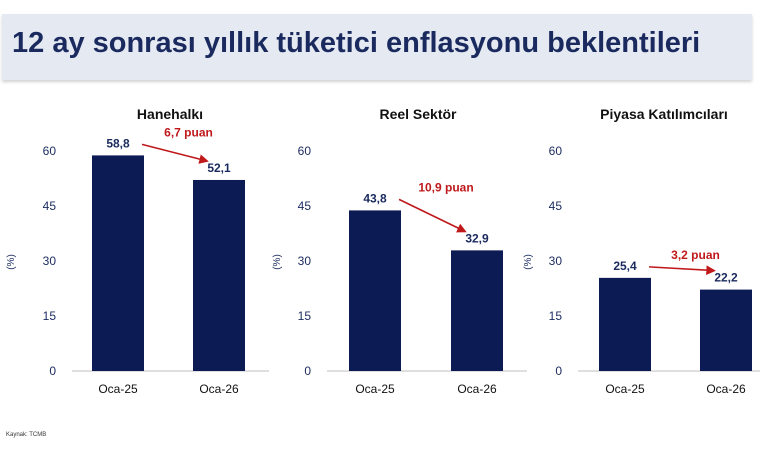 The height and width of the screenshot is (450, 760). Describe the element at coordinates (664, 114) in the screenshot. I see `chart-title: Piyasa Katılımcıları` at that location.